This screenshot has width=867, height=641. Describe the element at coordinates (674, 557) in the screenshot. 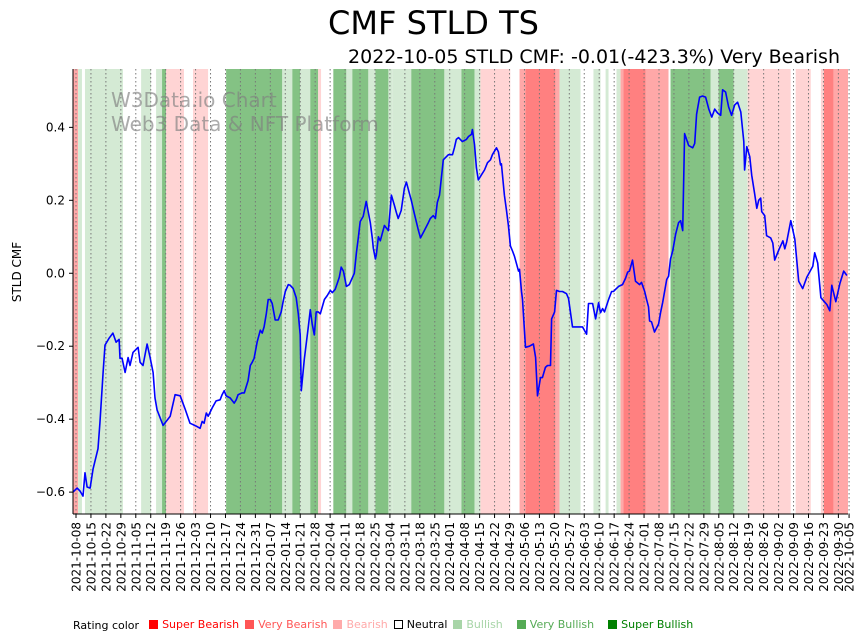

I see `x-tick-label: 2022-07-15` at that location.